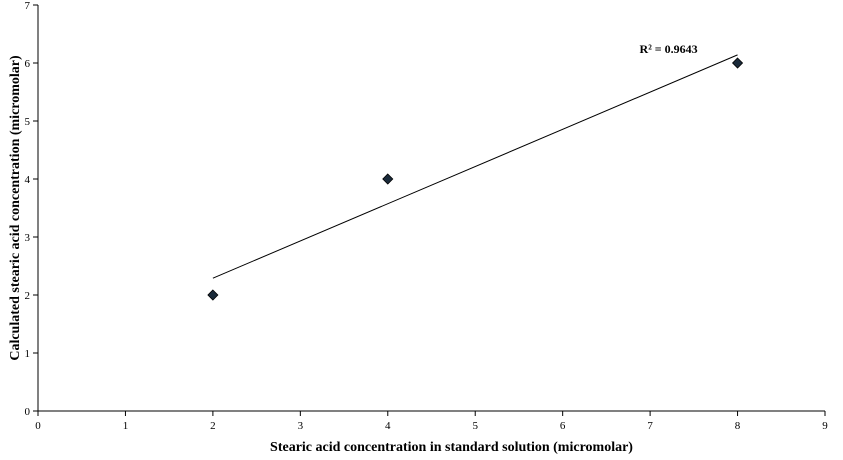  Describe the element at coordinates (126, 426) in the screenshot. I see `x-tick-label: 1` at that location.